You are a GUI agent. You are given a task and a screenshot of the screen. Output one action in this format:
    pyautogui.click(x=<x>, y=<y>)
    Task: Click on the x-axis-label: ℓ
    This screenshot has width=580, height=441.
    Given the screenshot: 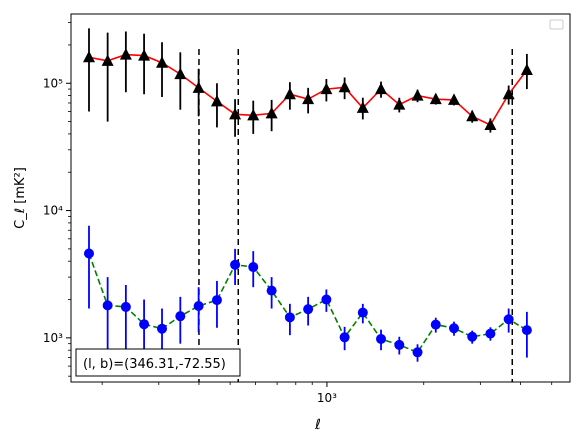 What is the action you would take?
    pyautogui.click(x=317, y=425)
    